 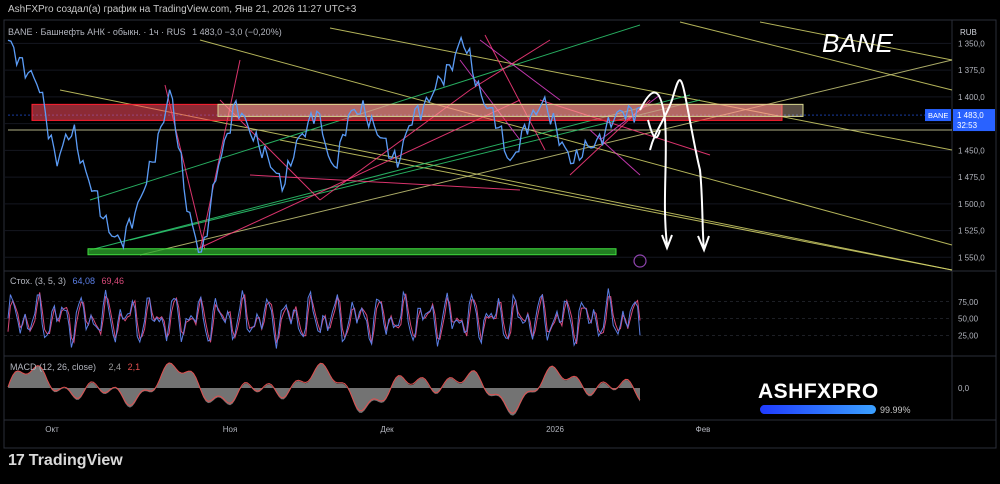 I want to click on macd-signal-value: 2,1, so click(x=134, y=367).